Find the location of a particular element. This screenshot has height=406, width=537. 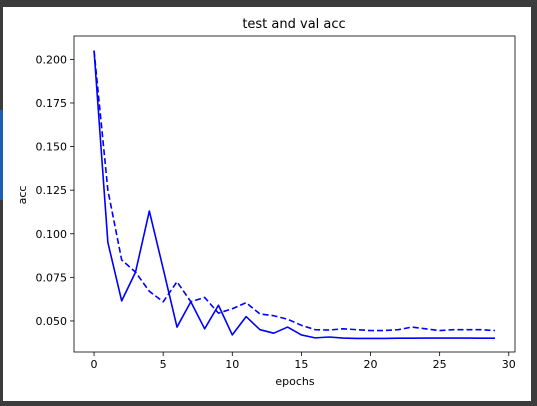

y-tick-label: 0.125 is located at coordinates (52, 190).